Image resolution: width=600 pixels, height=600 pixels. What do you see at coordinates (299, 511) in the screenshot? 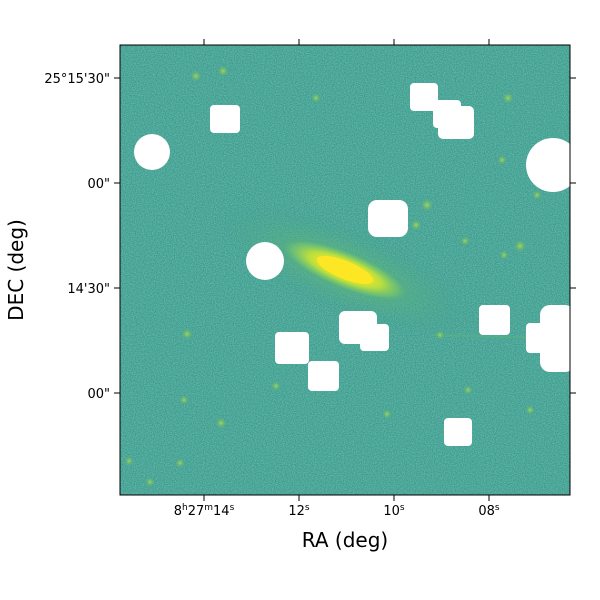
I see `x-tick-label: 12s` at bounding box center [299, 511].